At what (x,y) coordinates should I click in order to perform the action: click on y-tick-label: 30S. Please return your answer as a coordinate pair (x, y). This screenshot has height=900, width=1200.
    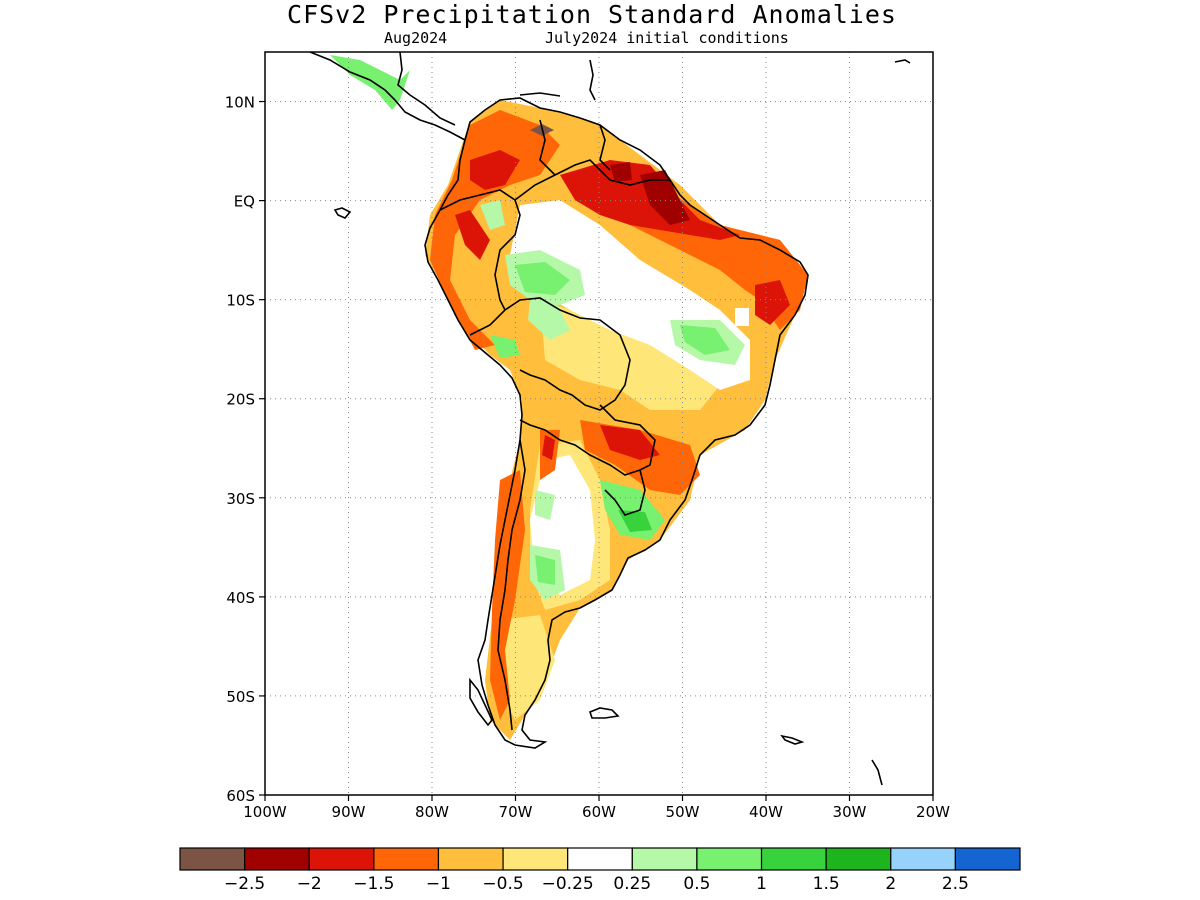
    Looking at the image, I should click on (240, 499).